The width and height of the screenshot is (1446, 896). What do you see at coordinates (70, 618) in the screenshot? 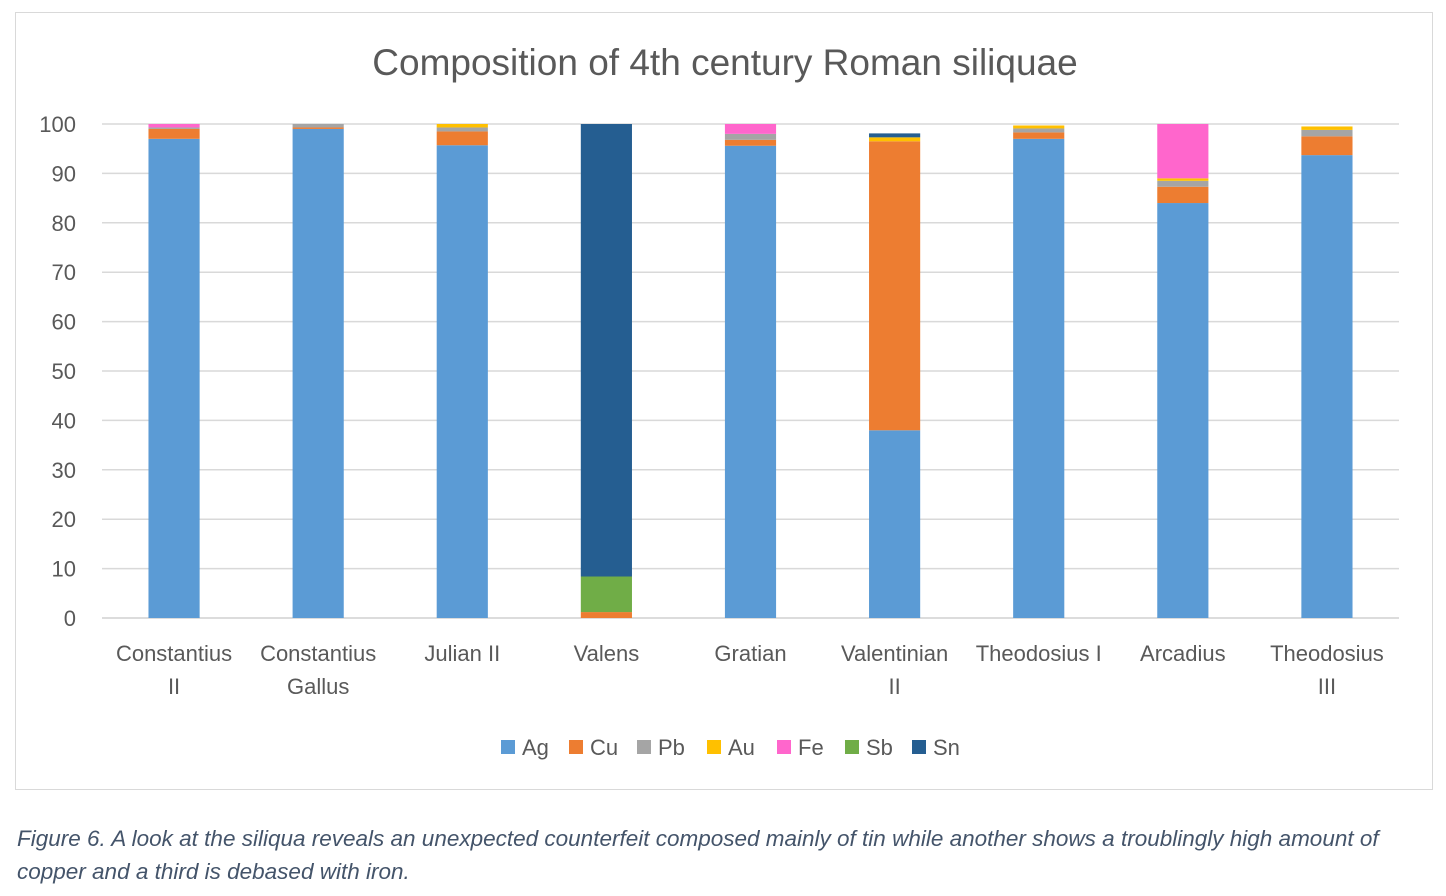
I see `y-tick-label: 0` at bounding box center [70, 618].